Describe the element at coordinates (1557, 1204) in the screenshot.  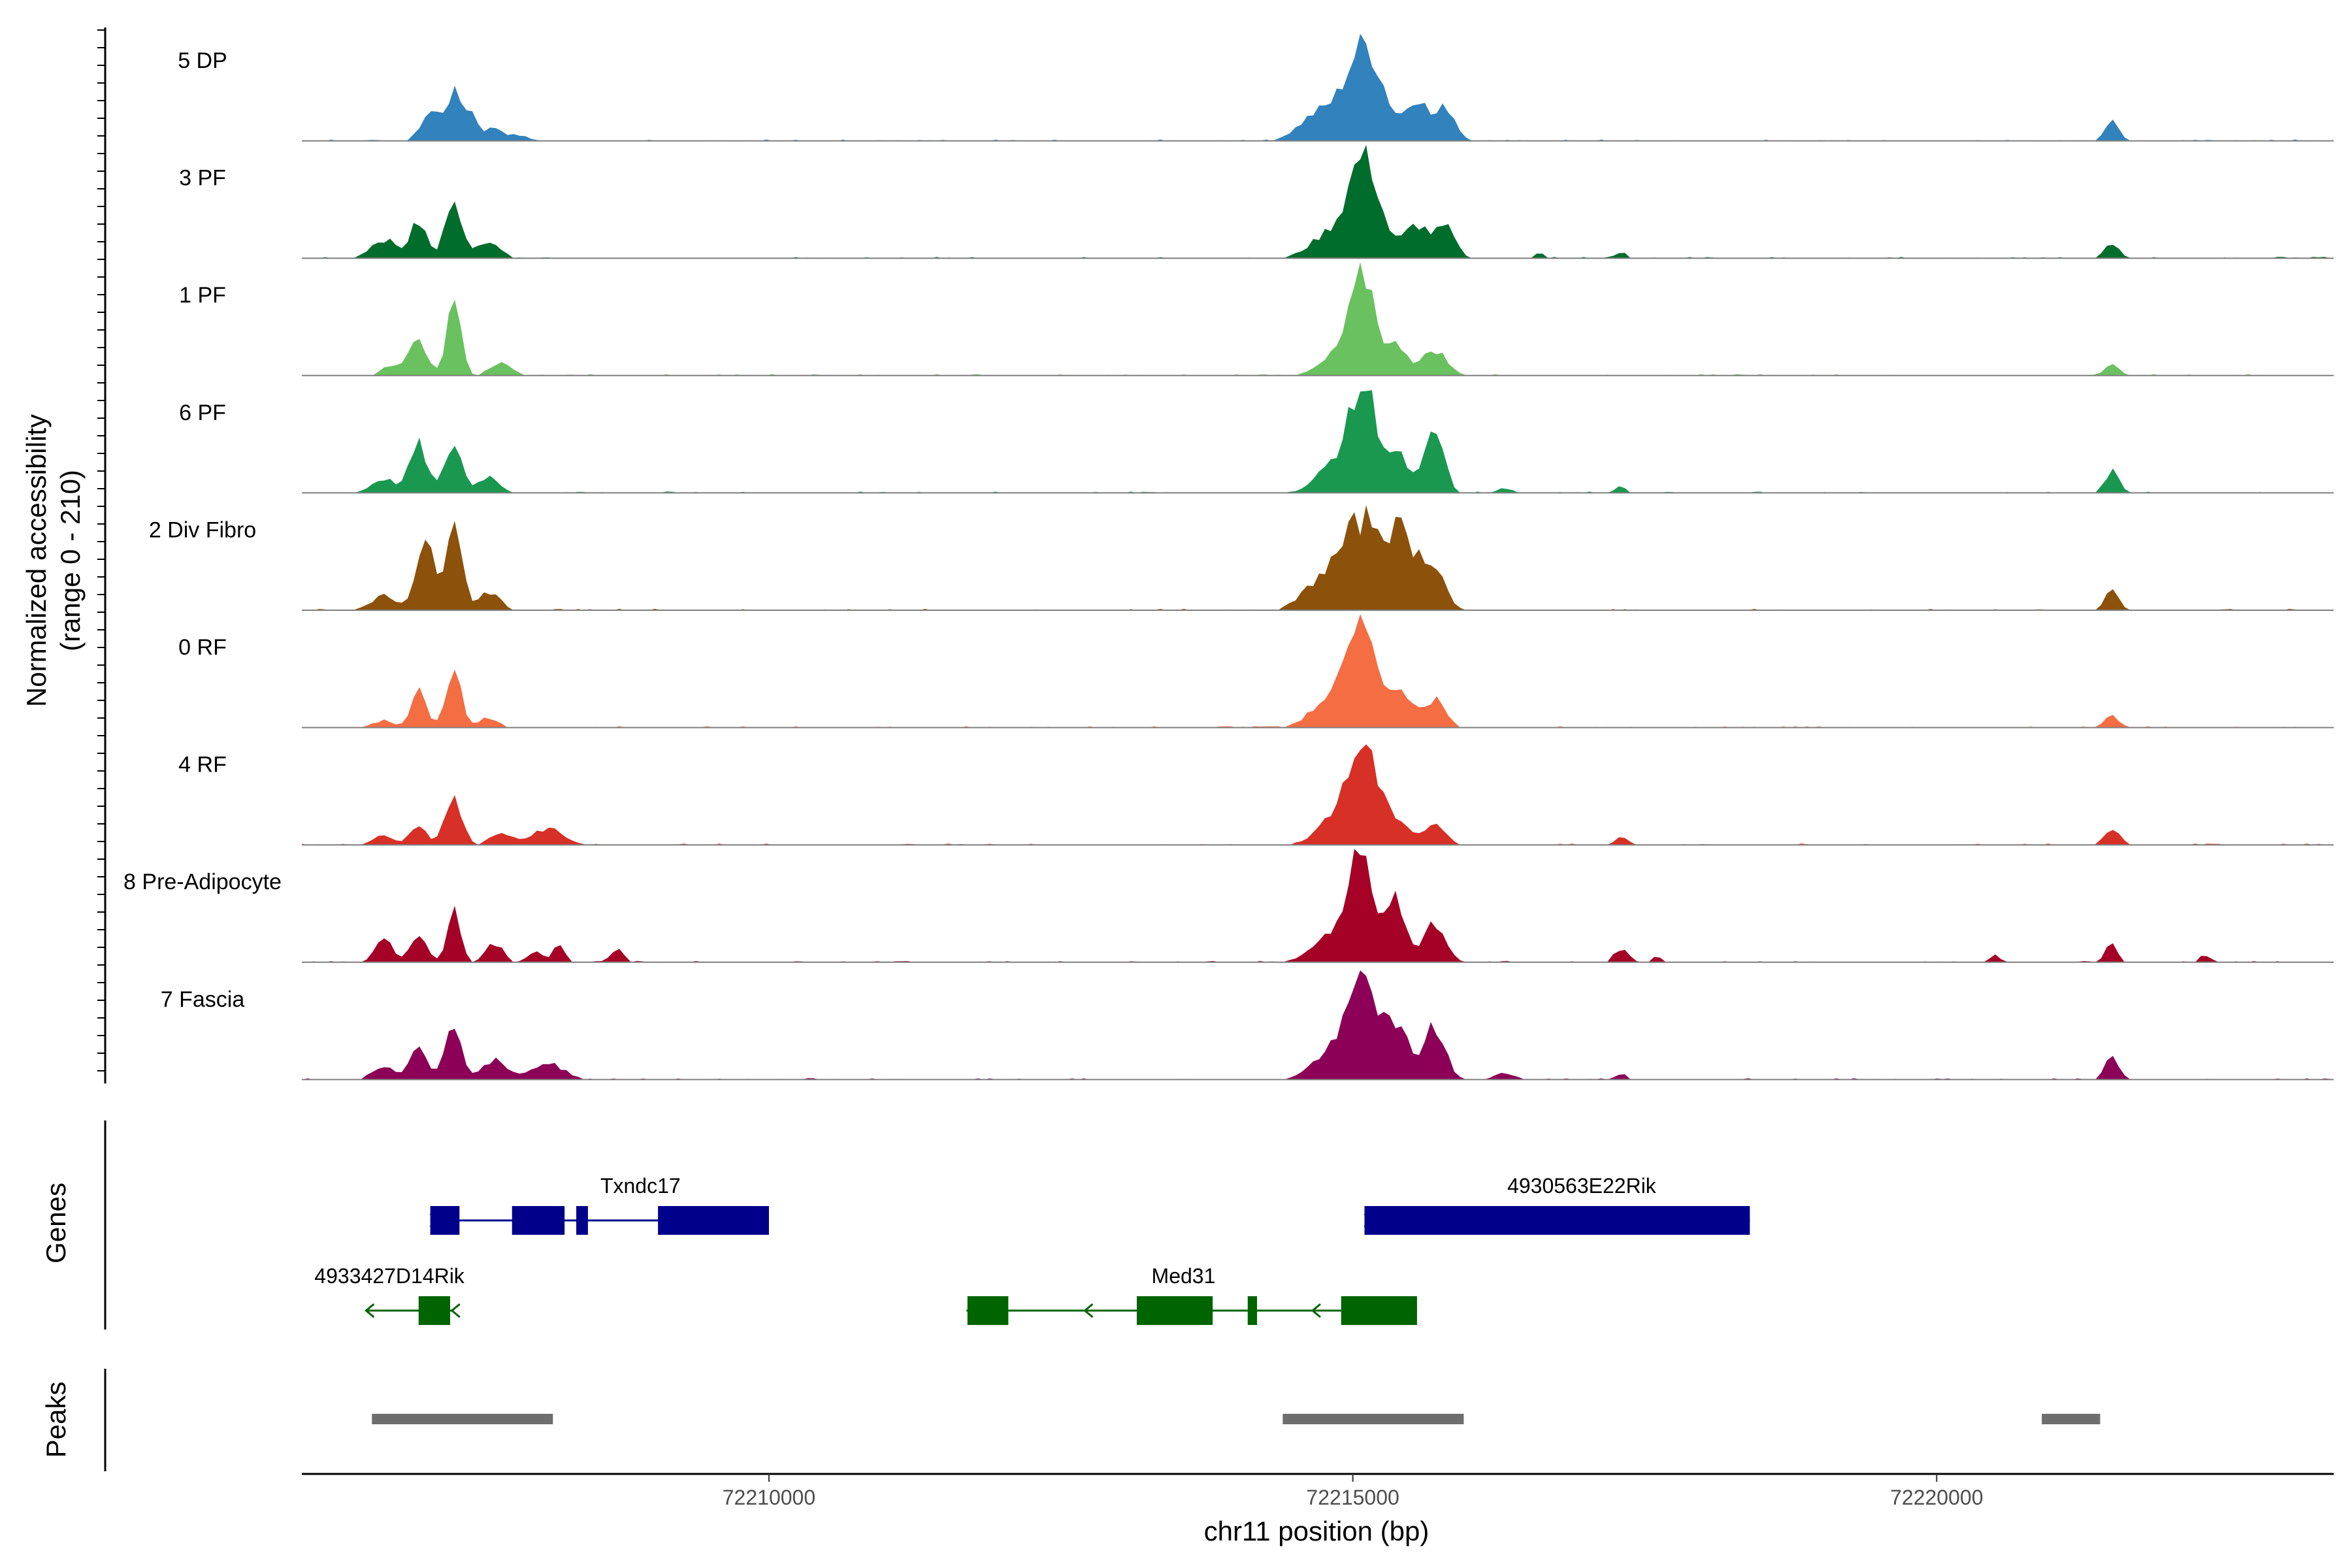
I see `gene-4930563e22rik: 4930563E22Rik` at that location.